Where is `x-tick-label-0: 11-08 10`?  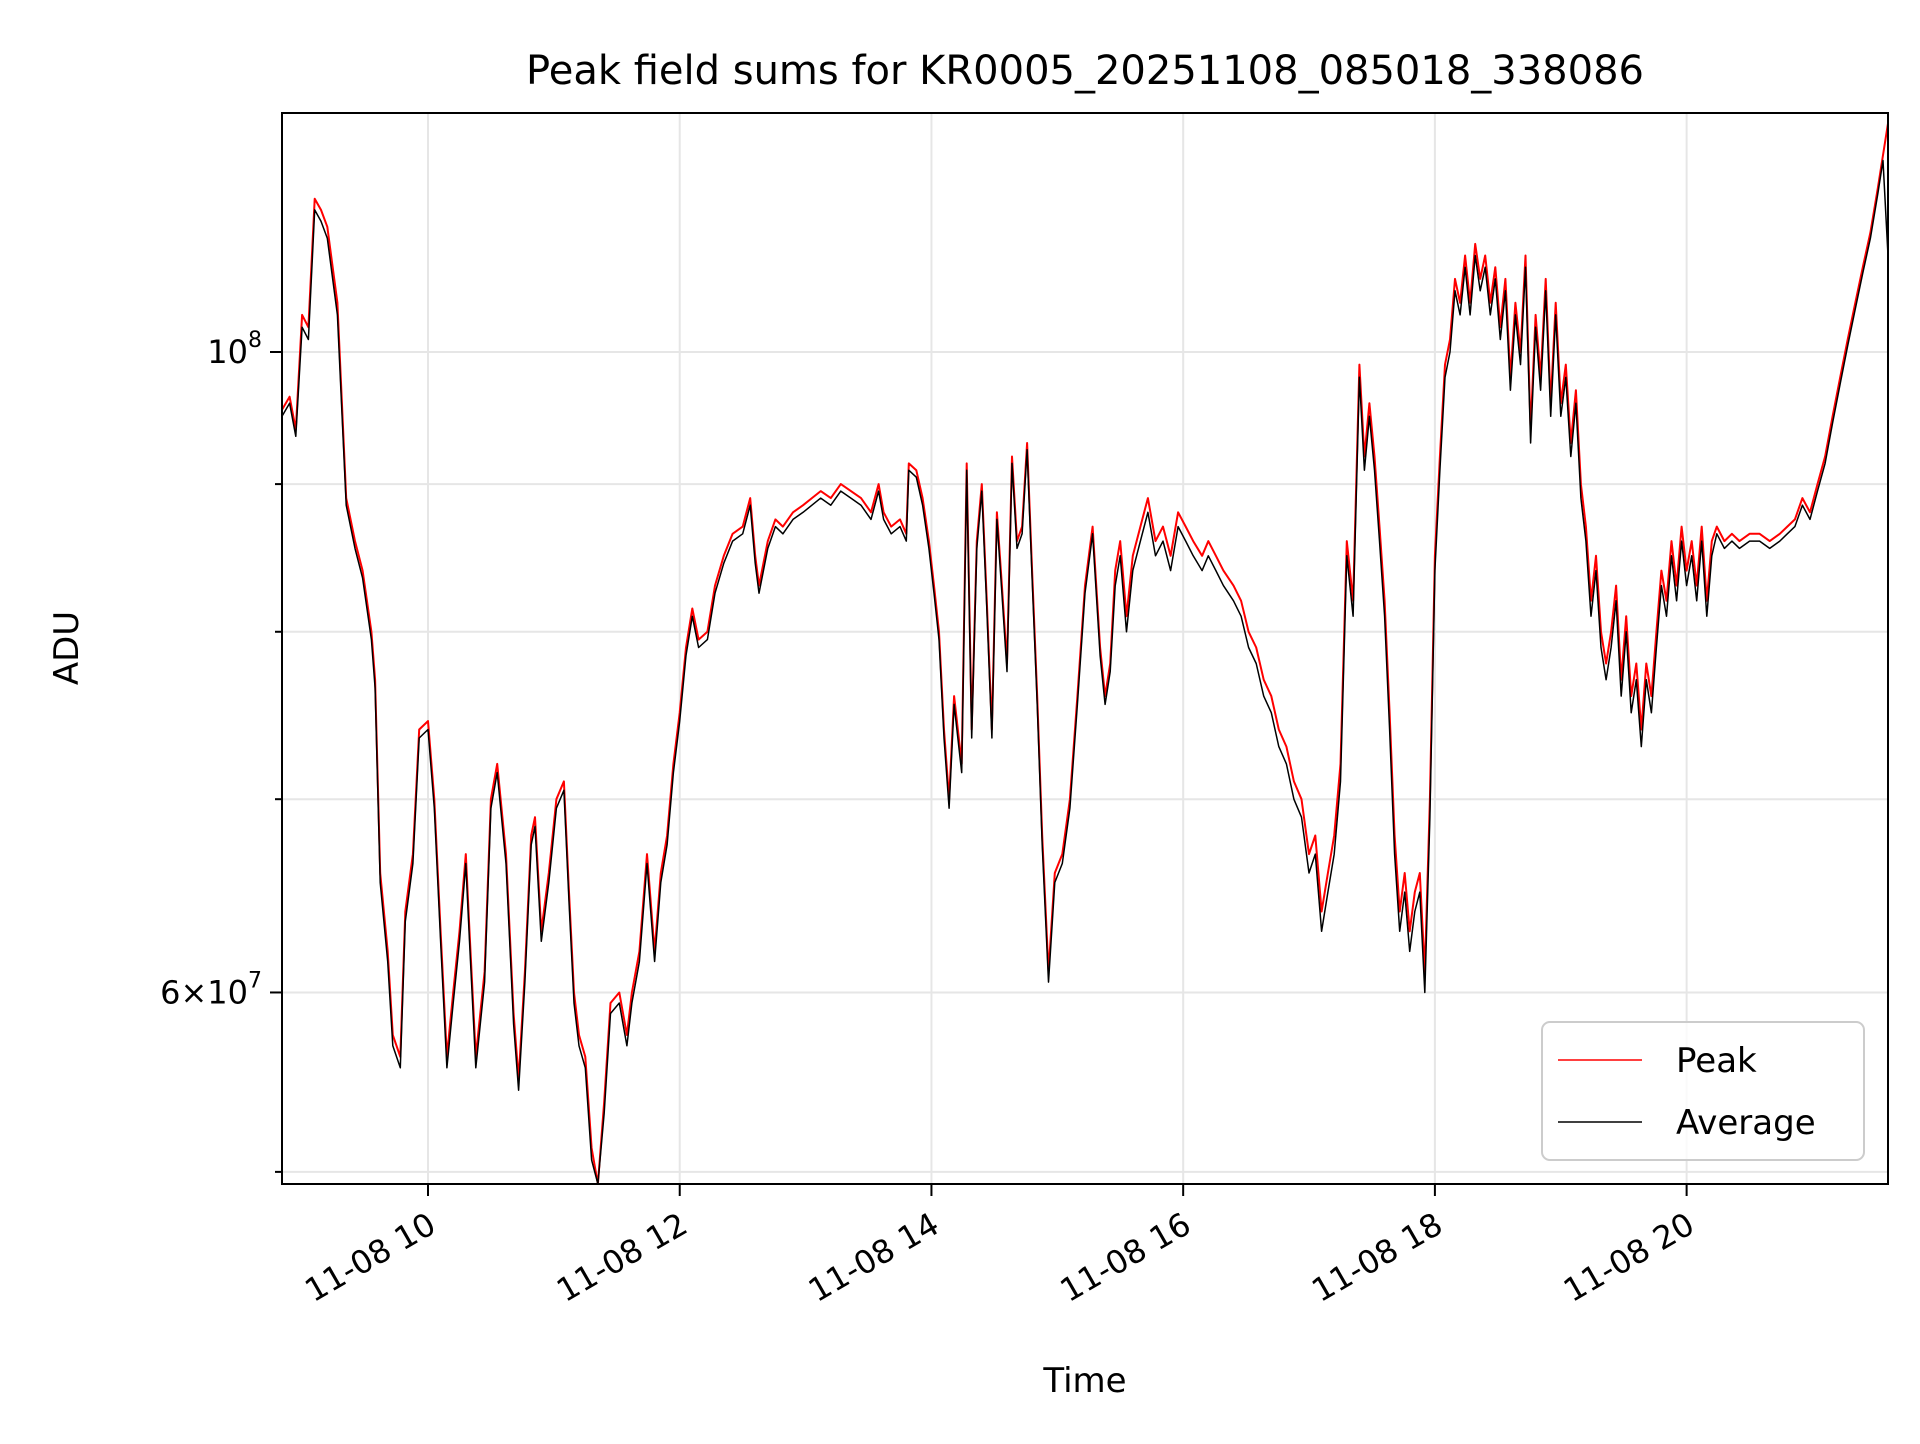
x-tick-label-0: 11-08 10 is located at coordinates (370, 1257).